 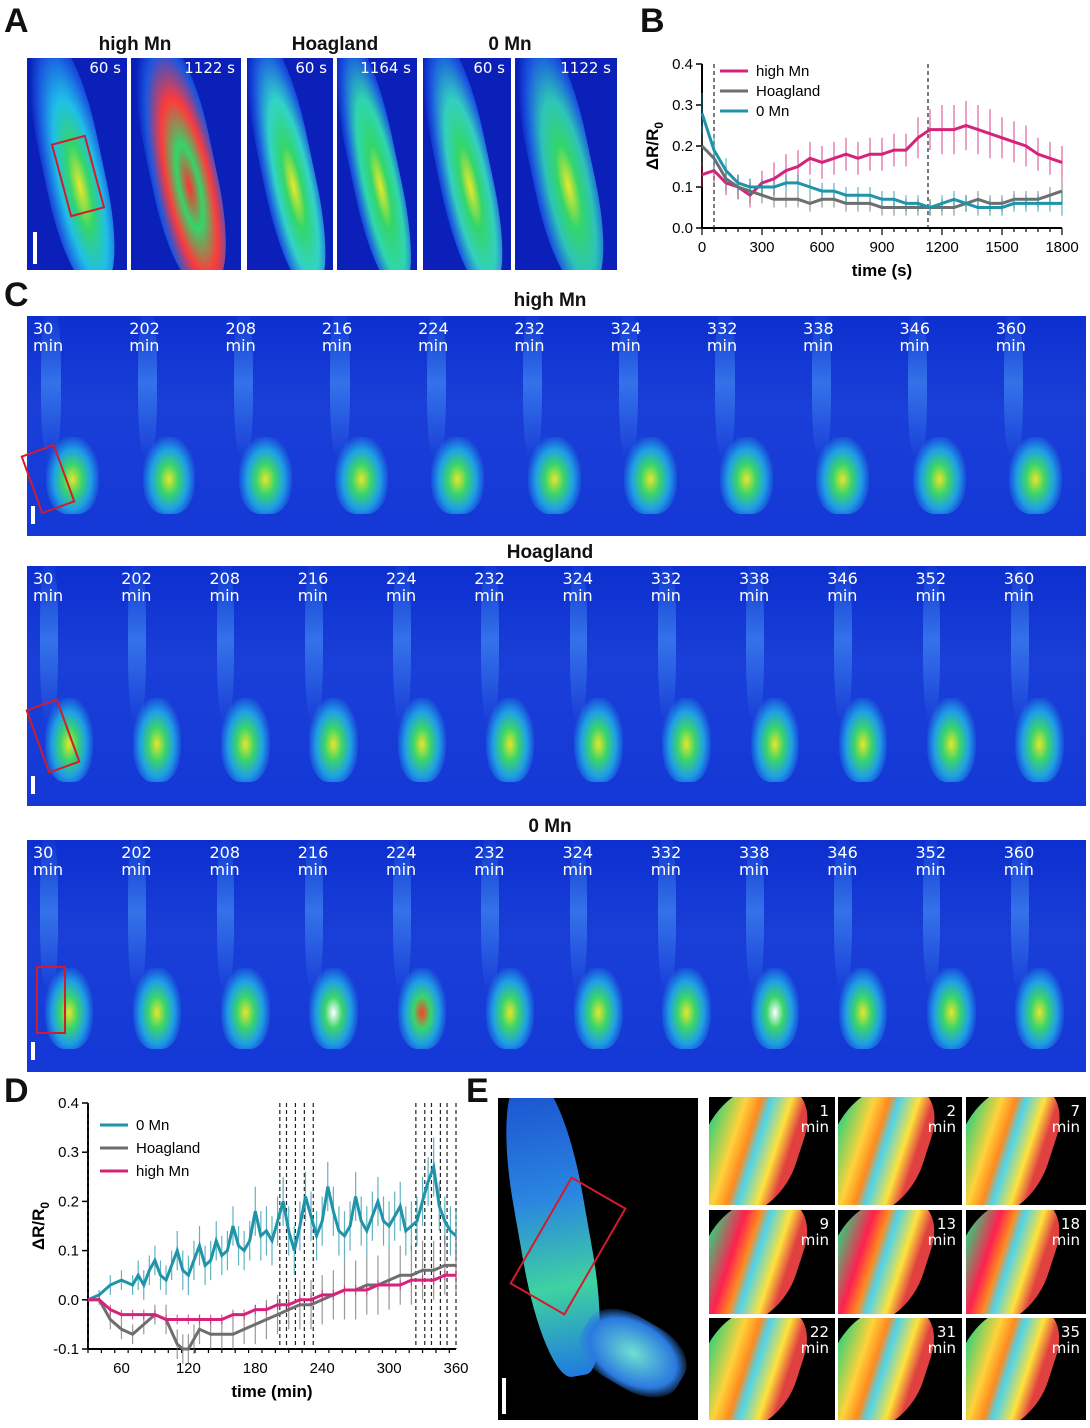 I want to click on timestamp-label: 1122 s, so click(x=209, y=68).